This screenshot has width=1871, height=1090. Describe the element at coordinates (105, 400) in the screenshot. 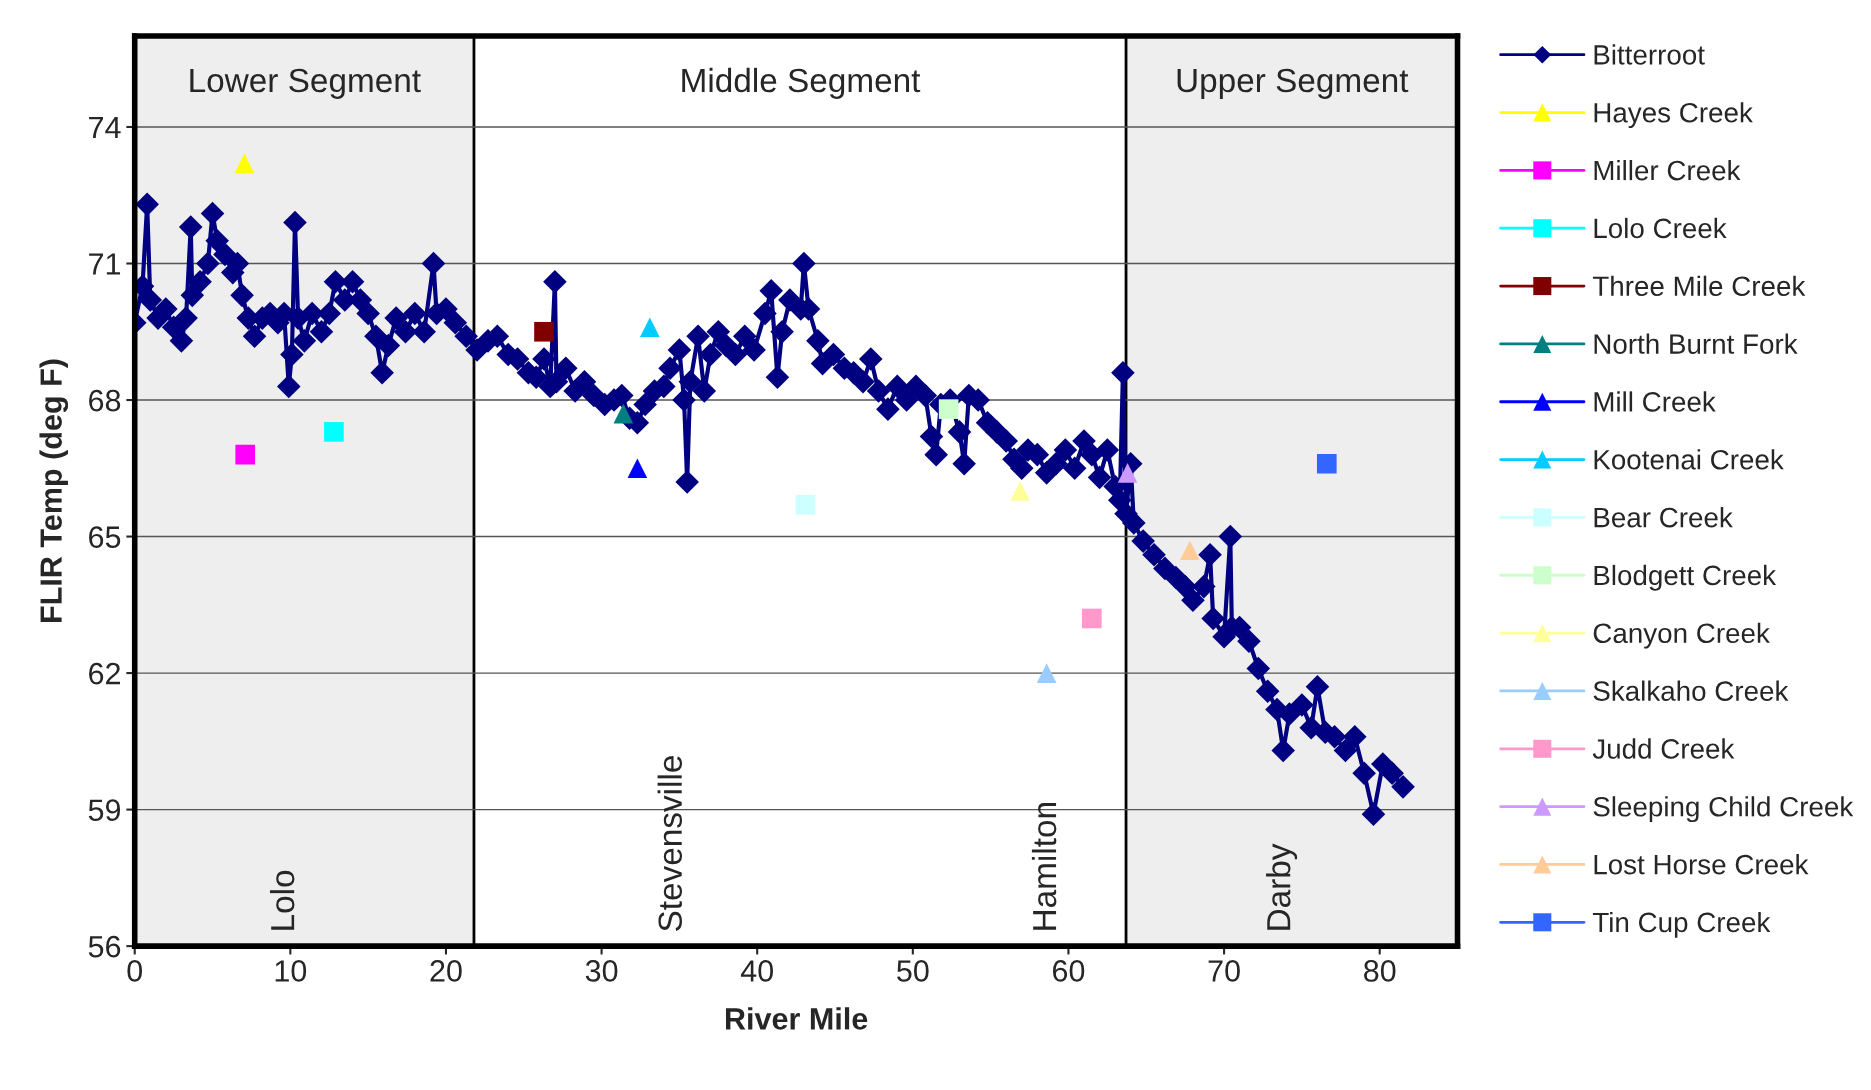

I see `y-tick-label: 68` at that location.